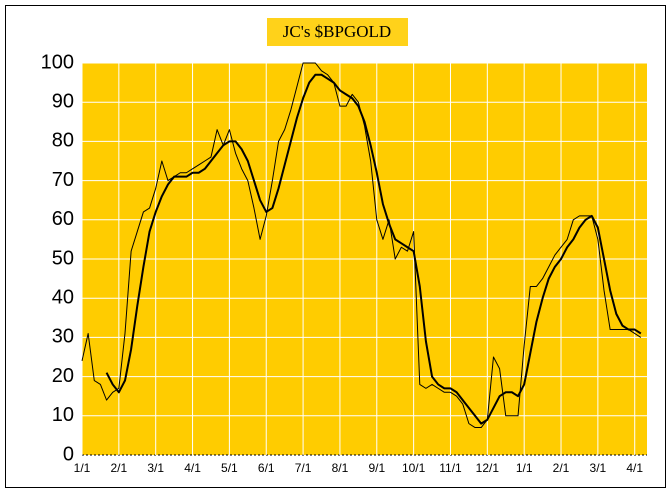 Image resolution: width=671 pixels, height=494 pixels. What do you see at coordinates (63, 415) in the screenshot?
I see `y-tick-label: 10` at bounding box center [63, 415].